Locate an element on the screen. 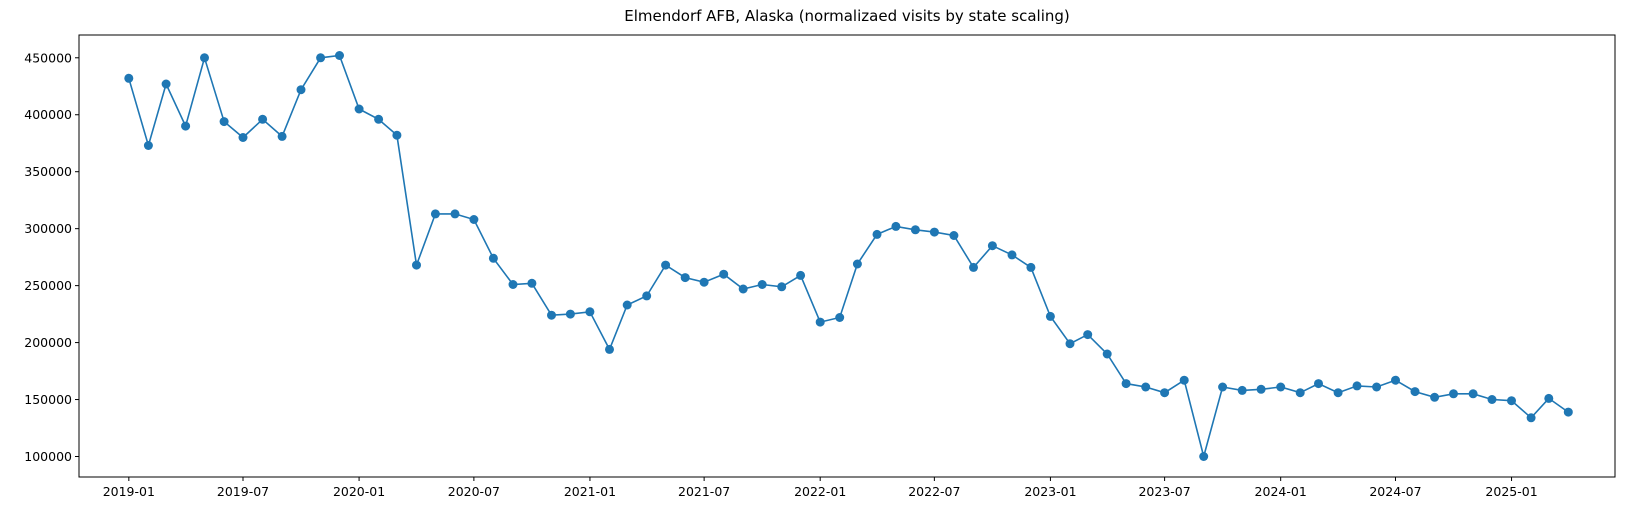 The image size is (1632, 526). x-tick-label: 2023-01 is located at coordinates (1050, 491).